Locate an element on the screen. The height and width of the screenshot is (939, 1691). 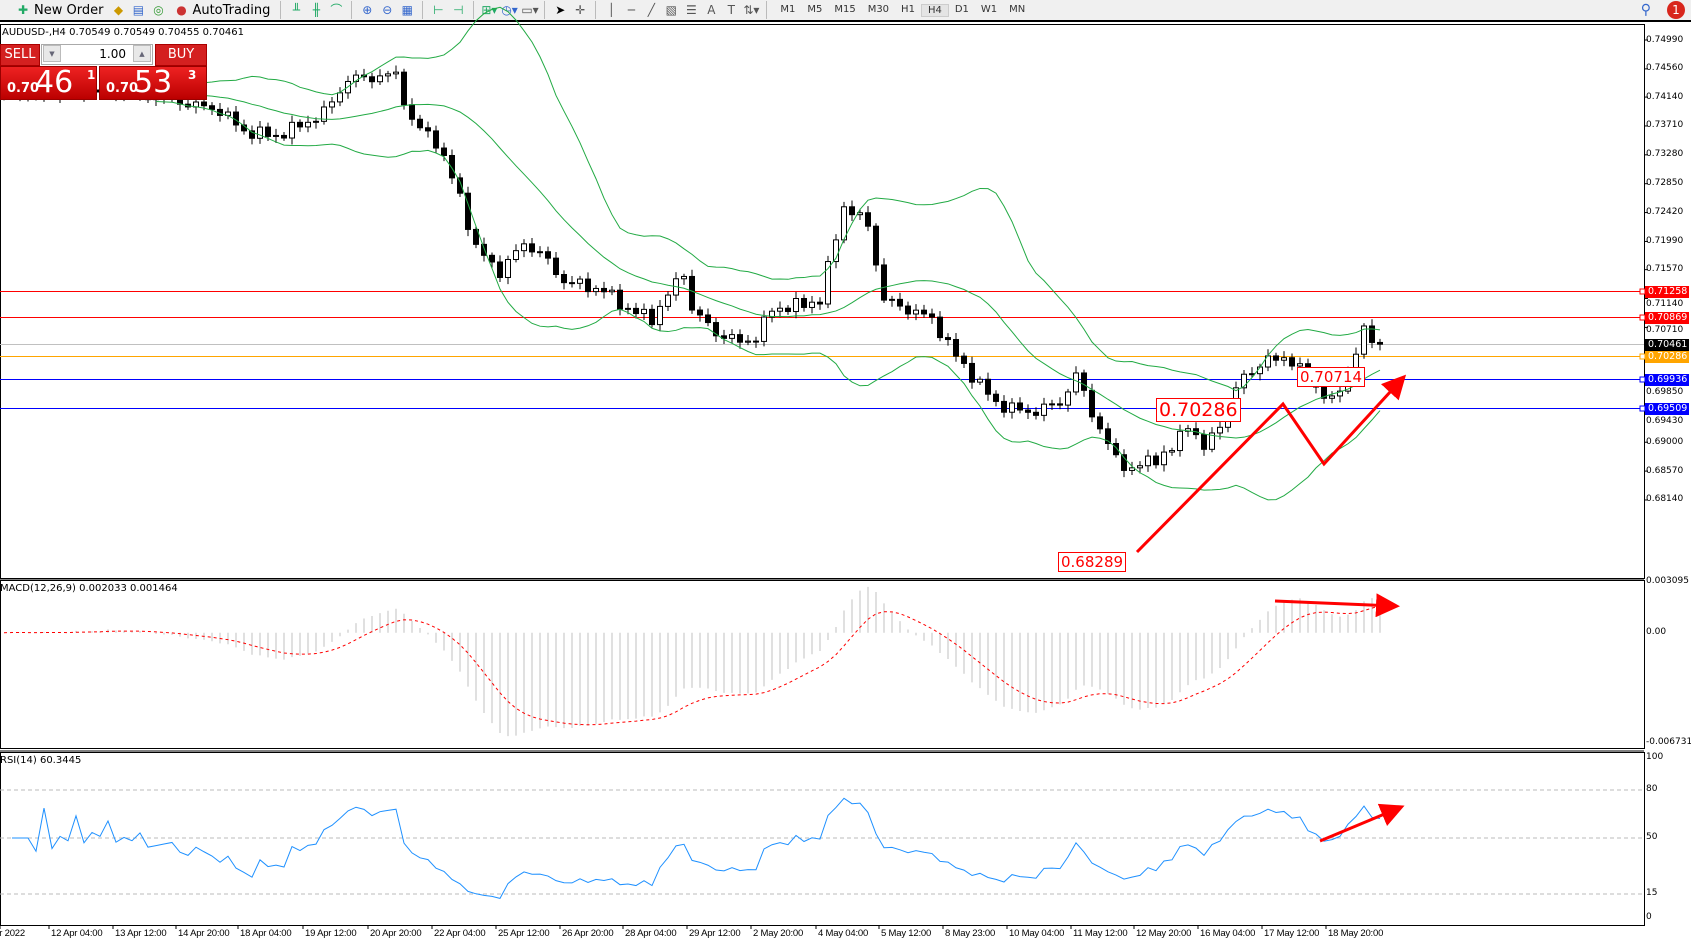
new-order-button: ✚ New Order is located at coordinates (59, 10).